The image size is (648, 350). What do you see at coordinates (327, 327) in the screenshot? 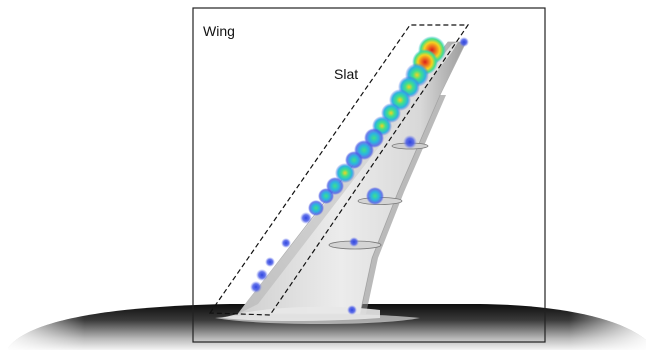
I see `fuselage` at bounding box center [327, 327].